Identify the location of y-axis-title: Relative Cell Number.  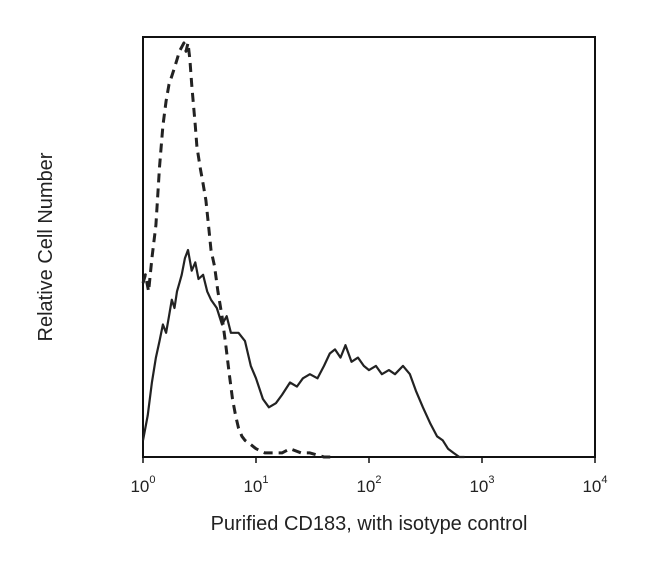
(46, 246).